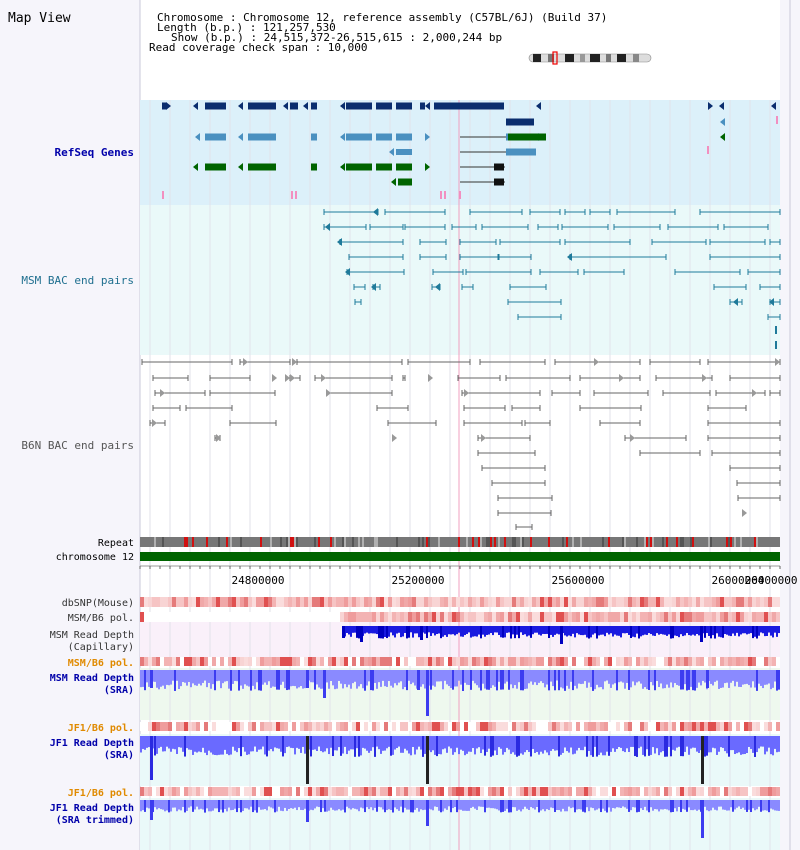 This screenshot has width=800, height=850. What do you see at coordinates (460, 556) in the screenshot?
I see `chromosome-bar` at bounding box center [460, 556].